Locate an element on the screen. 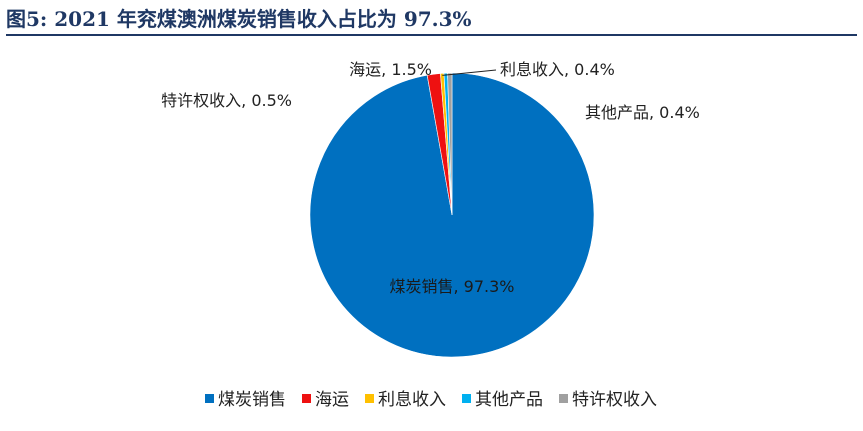 Image resolution: width=863 pixels, height=431 pixels. slice-label-2: 海运, 1.5% is located at coordinates (390, 69).